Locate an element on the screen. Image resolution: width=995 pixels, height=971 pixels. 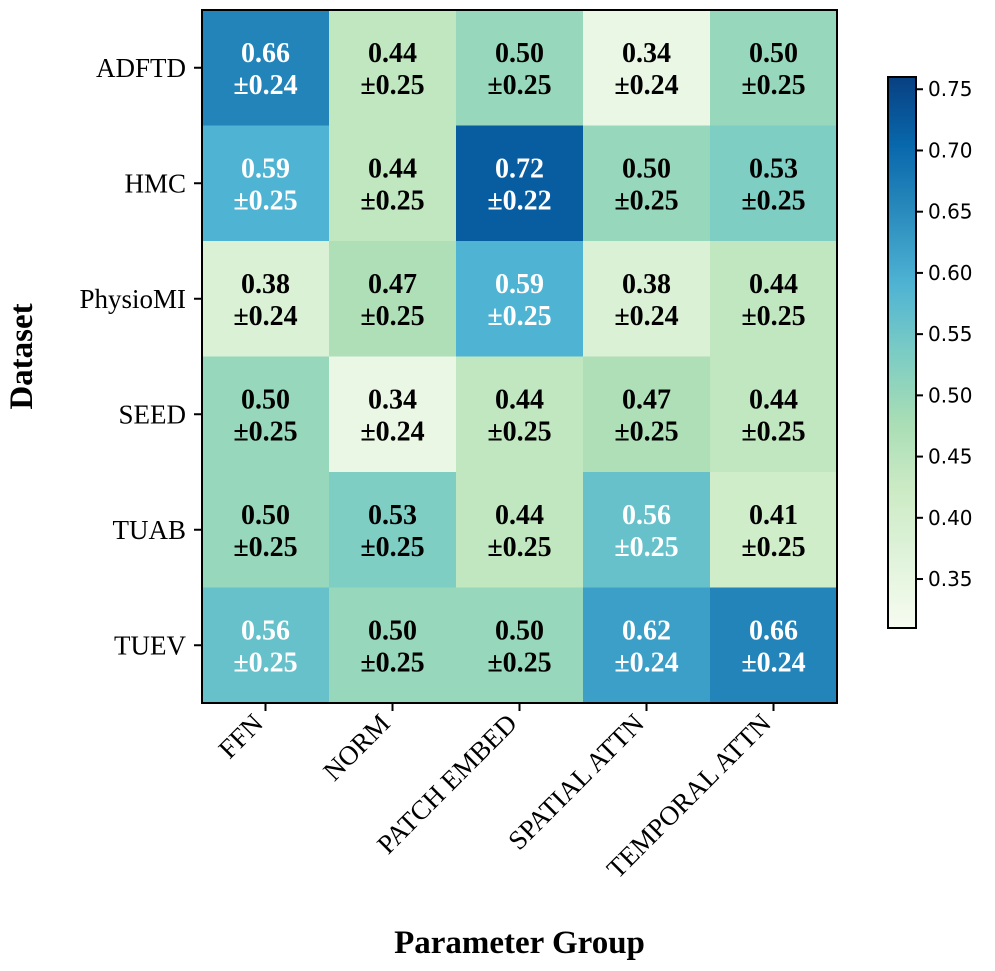
colorbar-tick-label: 0.35 is located at coordinates (950, 579).